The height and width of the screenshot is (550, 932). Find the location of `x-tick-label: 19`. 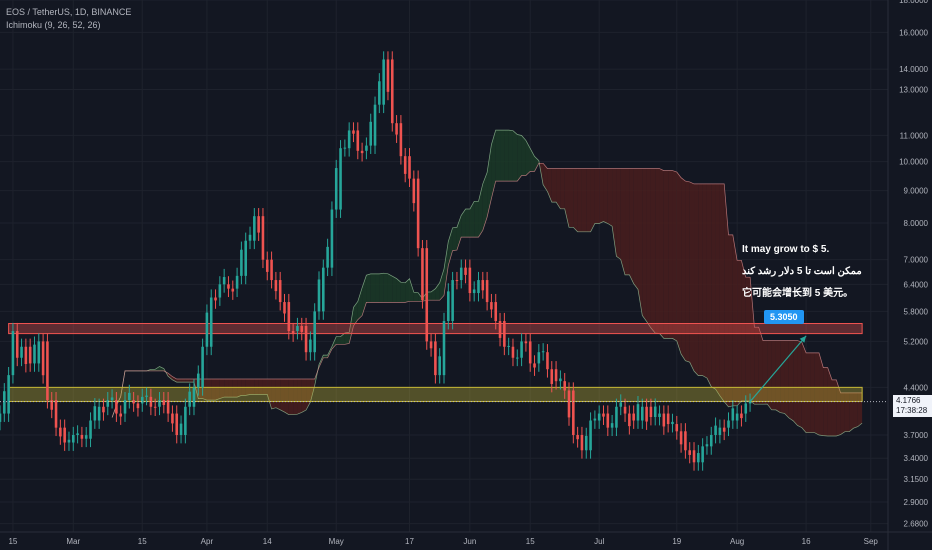

x-tick-label: 19 is located at coordinates (676, 541).